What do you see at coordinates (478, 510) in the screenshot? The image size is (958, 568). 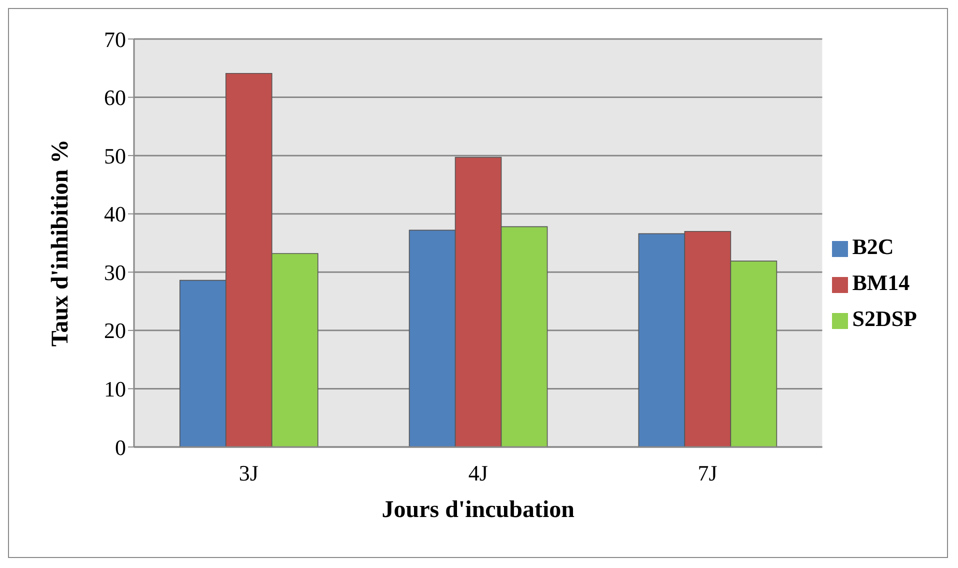 I see `x-axis-title: Jours d'incubation` at bounding box center [478, 510].